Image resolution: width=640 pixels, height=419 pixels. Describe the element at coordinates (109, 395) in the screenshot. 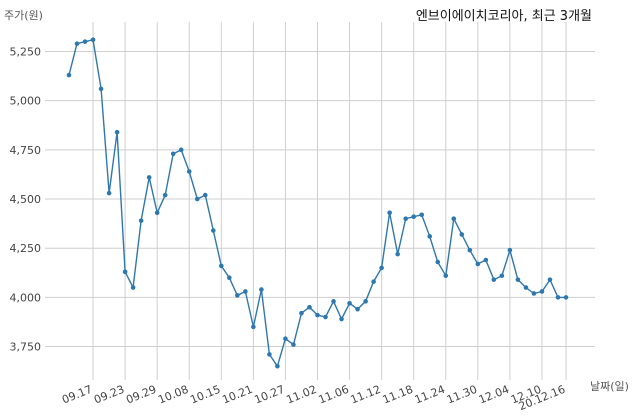

I see `x-tick-label: 09.23` at that location.